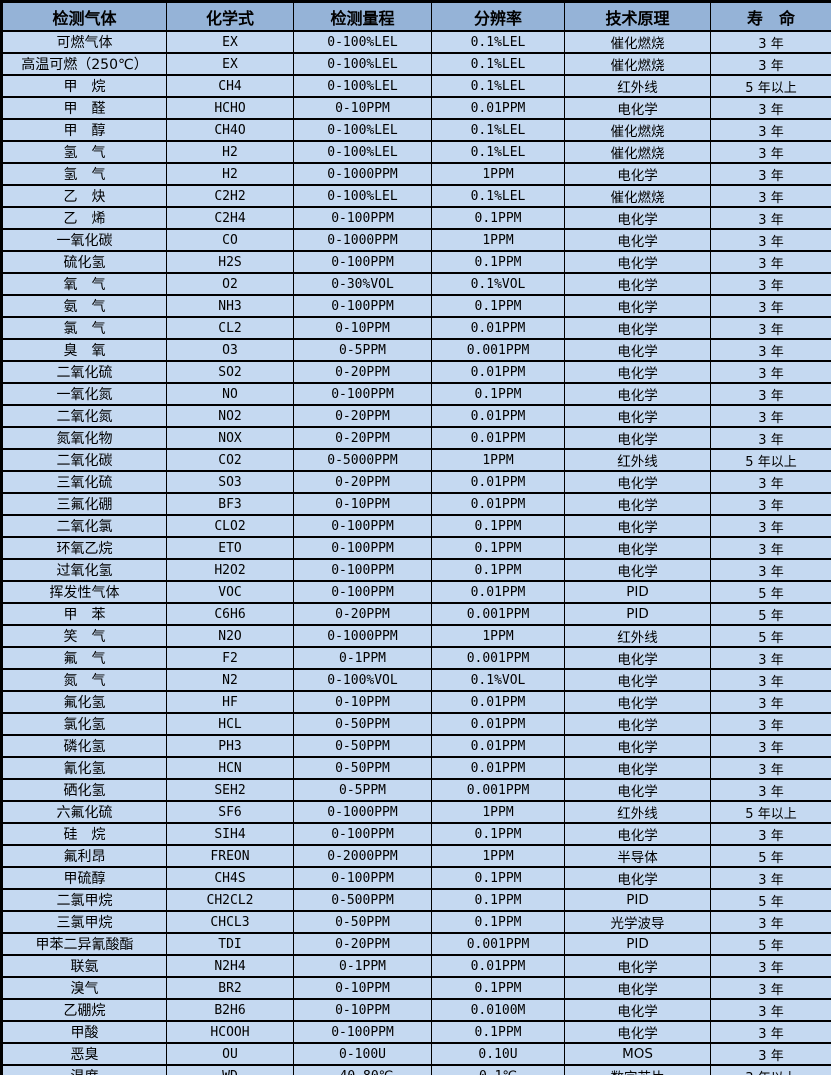 This screenshot has width=831, height=1075. Describe the element at coordinates (230, 16) in the screenshot. I see `col-header-formula: 化学式` at that location.